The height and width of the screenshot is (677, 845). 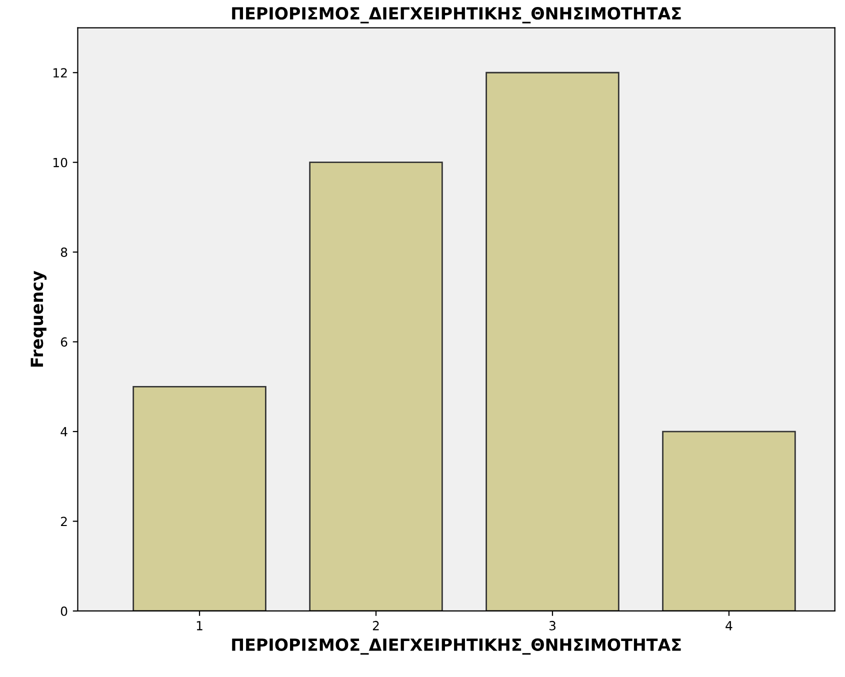 What do you see at coordinates (64, 342) in the screenshot?
I see `y-tick-label: 6` at bounding box center [64, 342].